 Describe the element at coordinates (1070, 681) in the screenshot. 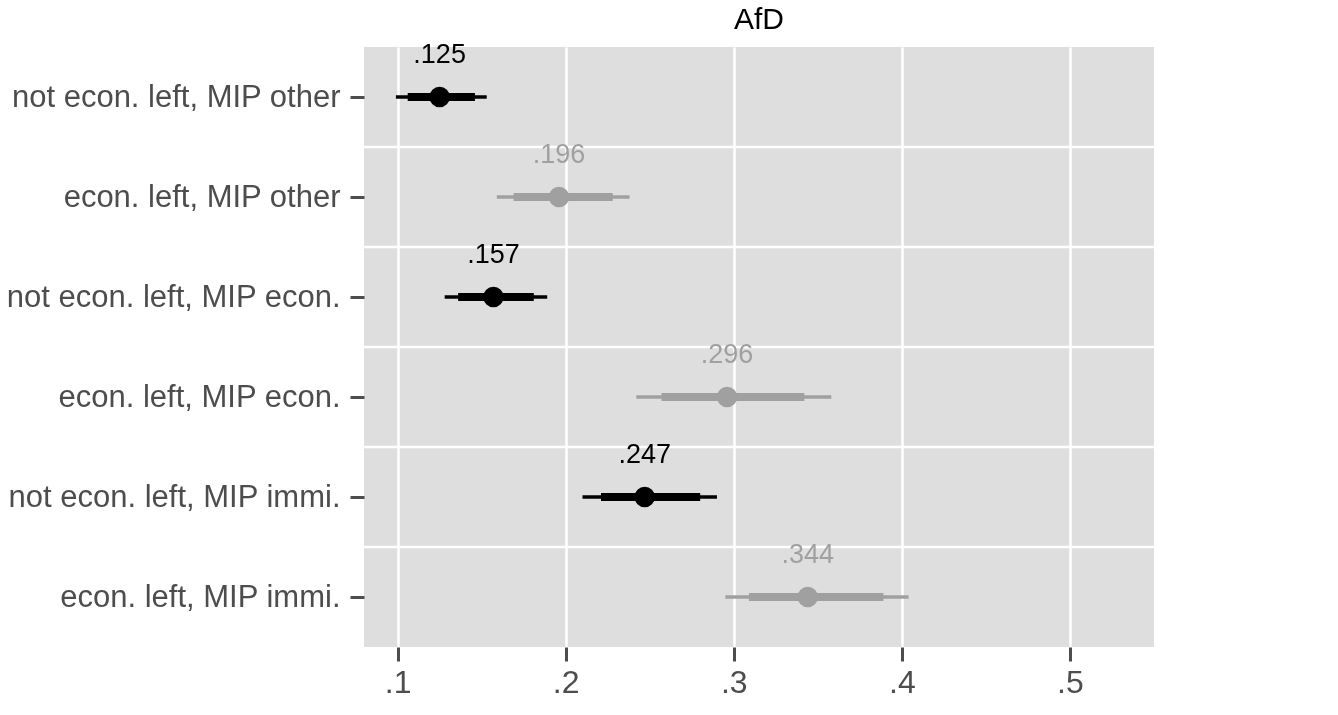

I see `x-tick-label: .5` at that location.